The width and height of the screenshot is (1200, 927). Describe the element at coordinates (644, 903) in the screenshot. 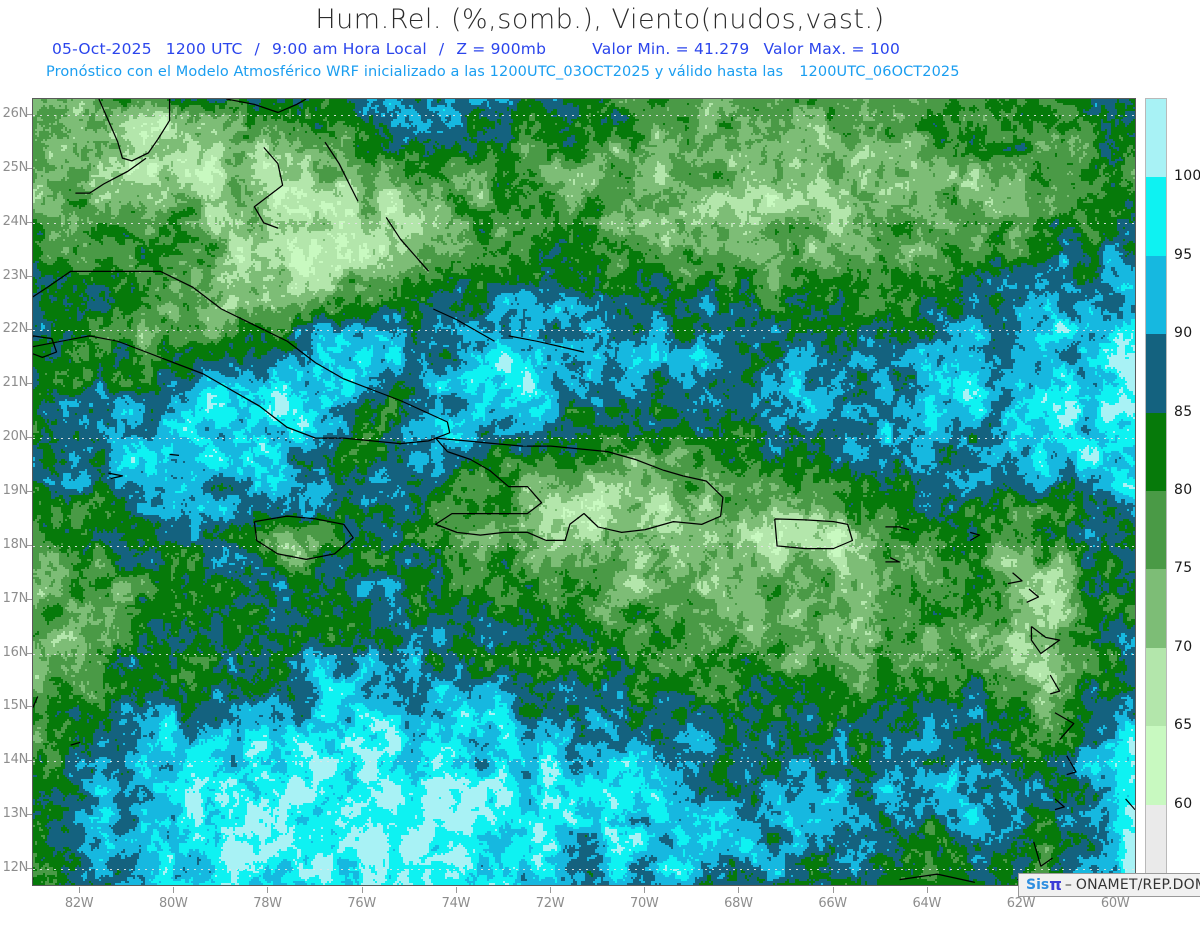

I see `x-axis-tick-label: 70W` at that location.